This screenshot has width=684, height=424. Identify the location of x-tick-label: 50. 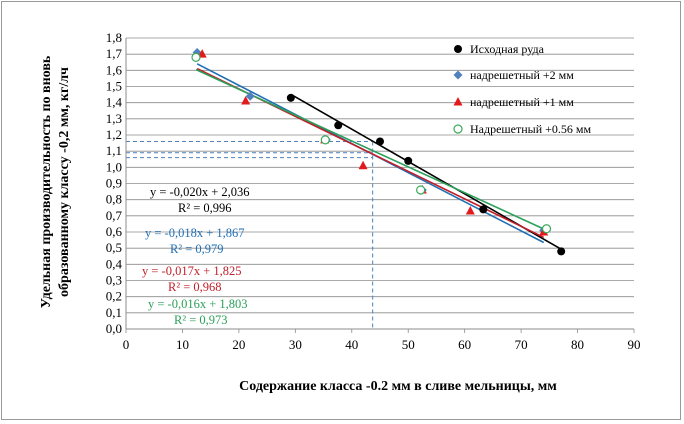
(408, 344).